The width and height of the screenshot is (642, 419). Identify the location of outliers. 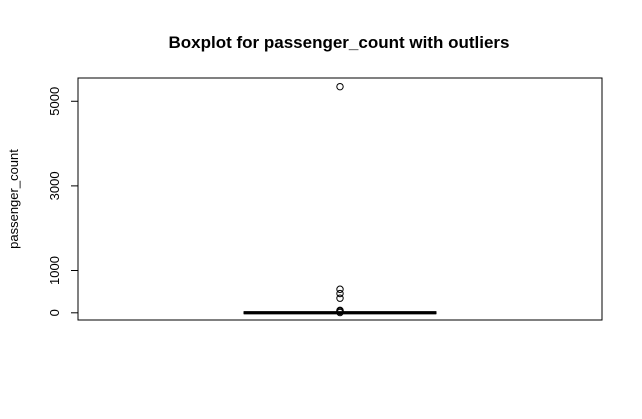
(340, 199).